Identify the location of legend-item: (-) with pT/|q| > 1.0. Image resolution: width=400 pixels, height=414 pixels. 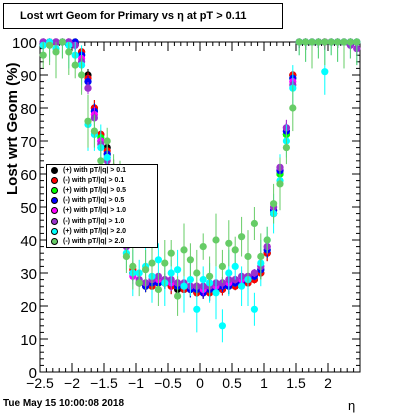
(102, 221).